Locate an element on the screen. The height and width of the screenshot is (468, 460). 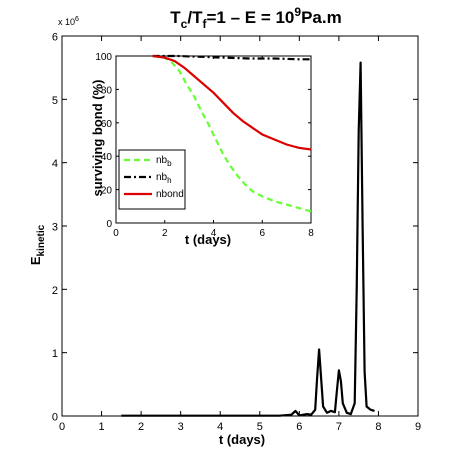
title-sup: 9 is located at coordinates (297, 12).